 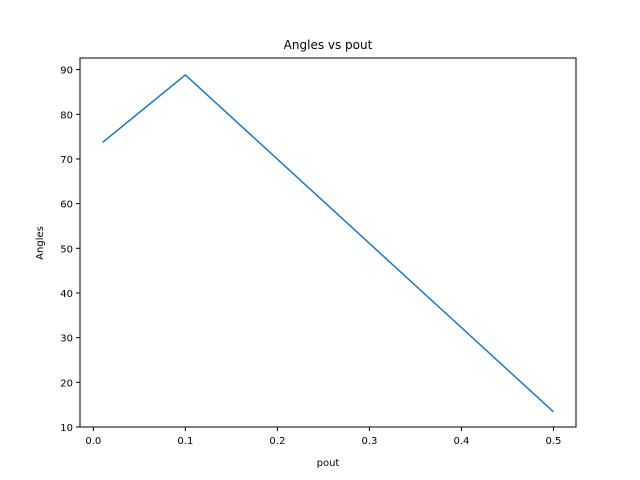 What do you see at coordinates (185, 441) in the screenshot?
I see `x-tick-label: 0.1` at bounding box center [185, 441].